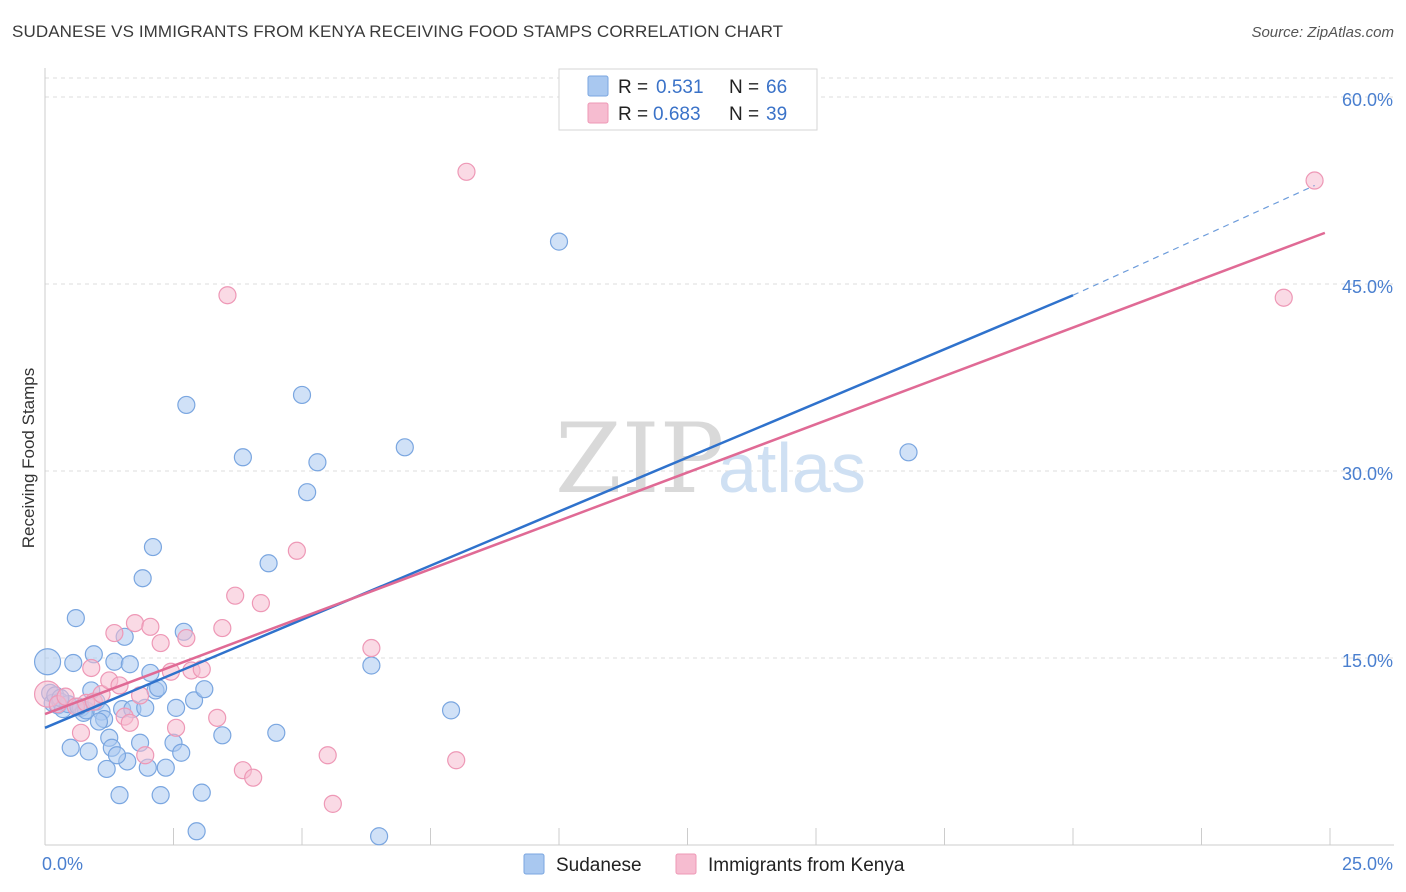 Image resolution: width=1406 pixels, height=892 pixels. I want to click on legend-r-label-kenya: R =, so click(633, 114).